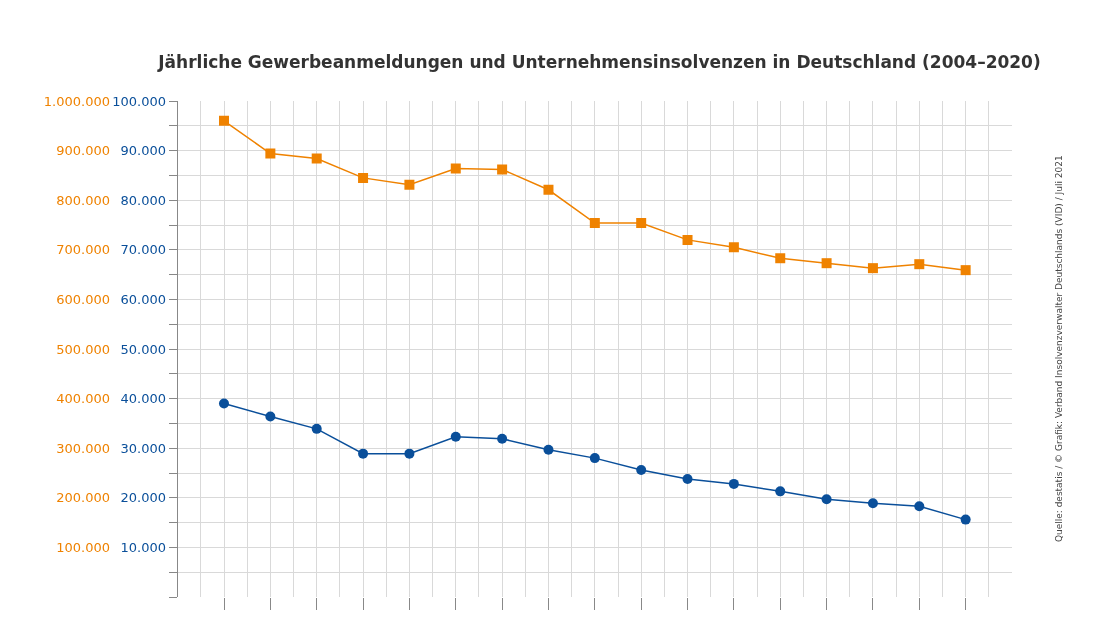 Image resolution: width=1100 pixels, height=618 pixels. Describe the element at coordinates (83, 498) in the screenshot. I see `y2-tick-label: 200.000` at that location.